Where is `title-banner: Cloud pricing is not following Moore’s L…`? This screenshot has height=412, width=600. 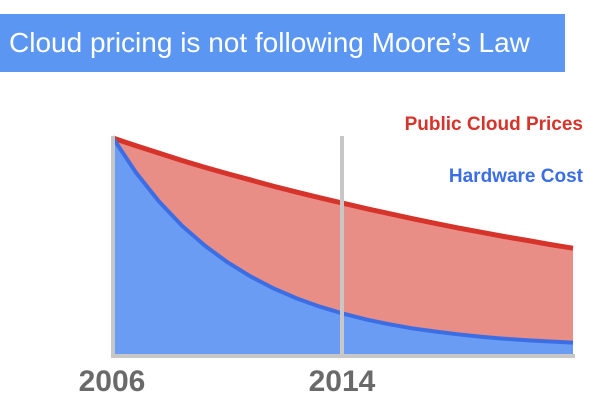 title-banner: Cloud pricing is not following Moore’s L… is located at coordinates (282, 43).